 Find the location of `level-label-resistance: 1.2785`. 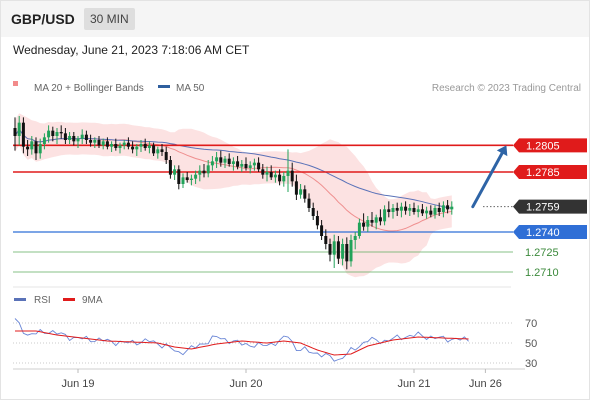

level-label-resistance: 1.2785 is located at coordinates (543, 173).